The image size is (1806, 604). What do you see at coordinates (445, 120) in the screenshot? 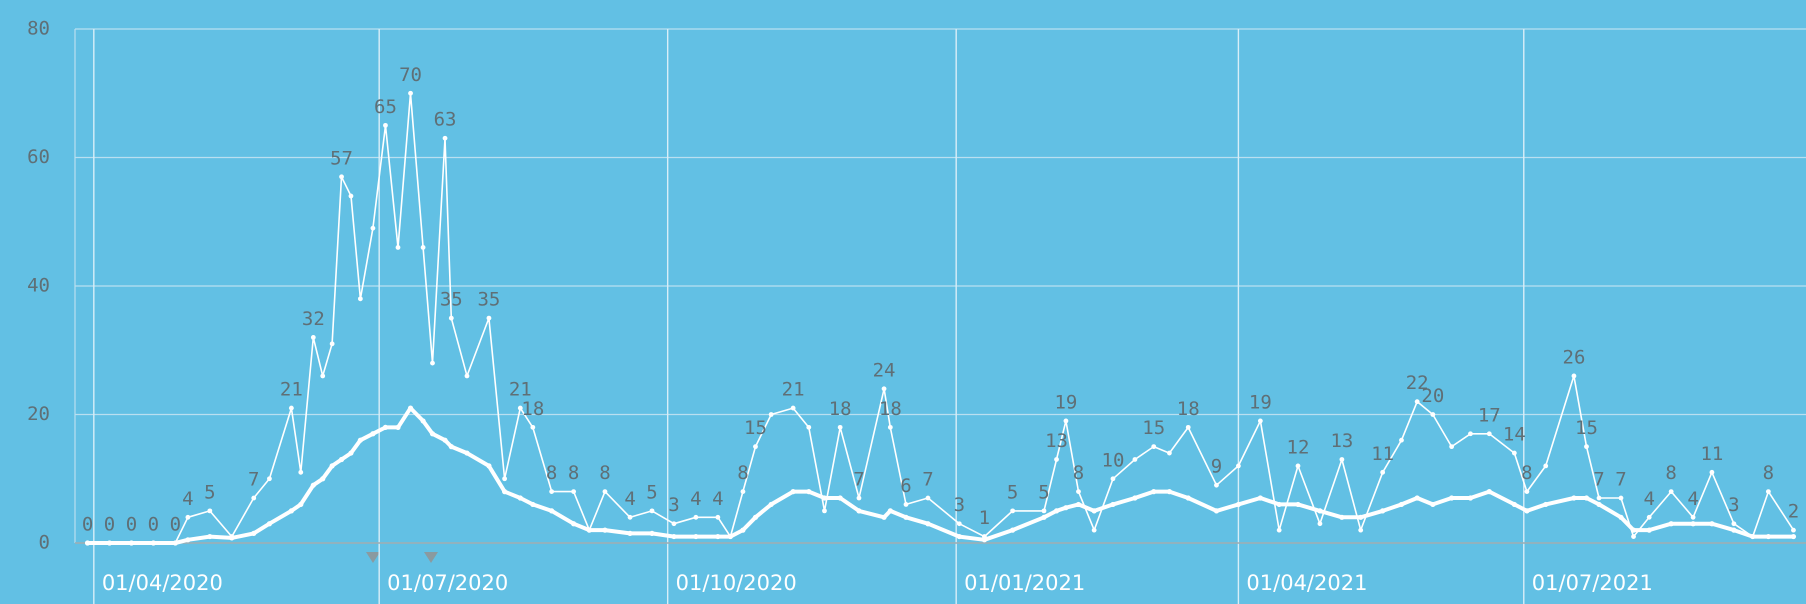
I see `value-label: 63` at bounding box center [445, 120].